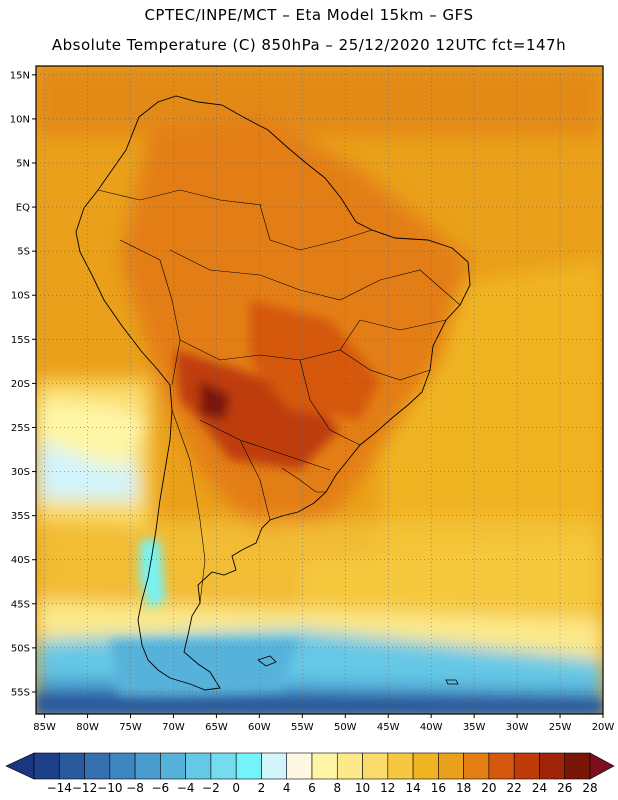 This screenshot has width=618, height=800. I want to click on field-hot-brazil, so click(315, 360).